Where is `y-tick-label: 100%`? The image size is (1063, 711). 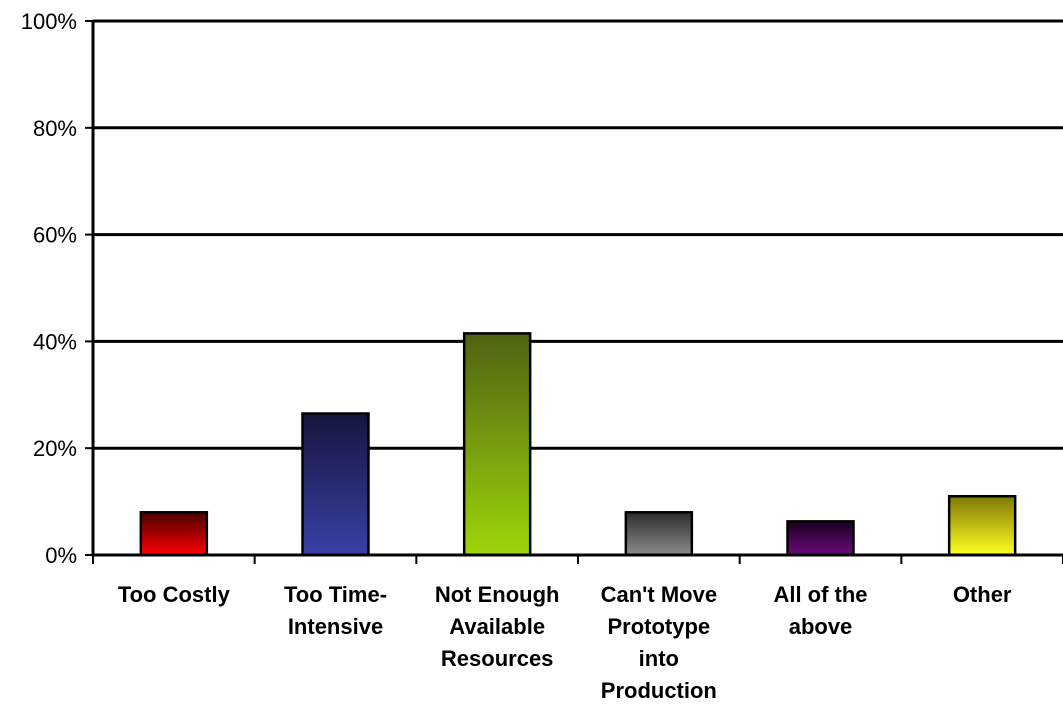
y-tick-label: 100% is located at coordinates (49, 21).